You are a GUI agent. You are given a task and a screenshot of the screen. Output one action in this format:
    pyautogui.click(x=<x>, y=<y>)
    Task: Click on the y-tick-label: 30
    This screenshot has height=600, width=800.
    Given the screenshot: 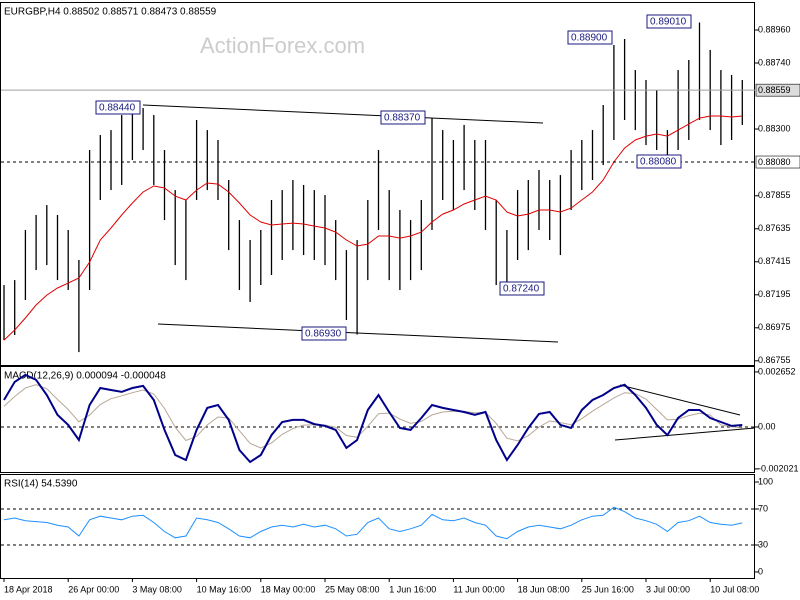 What is the action you would take?
    pyautogui.click(x=763, y=544)
    